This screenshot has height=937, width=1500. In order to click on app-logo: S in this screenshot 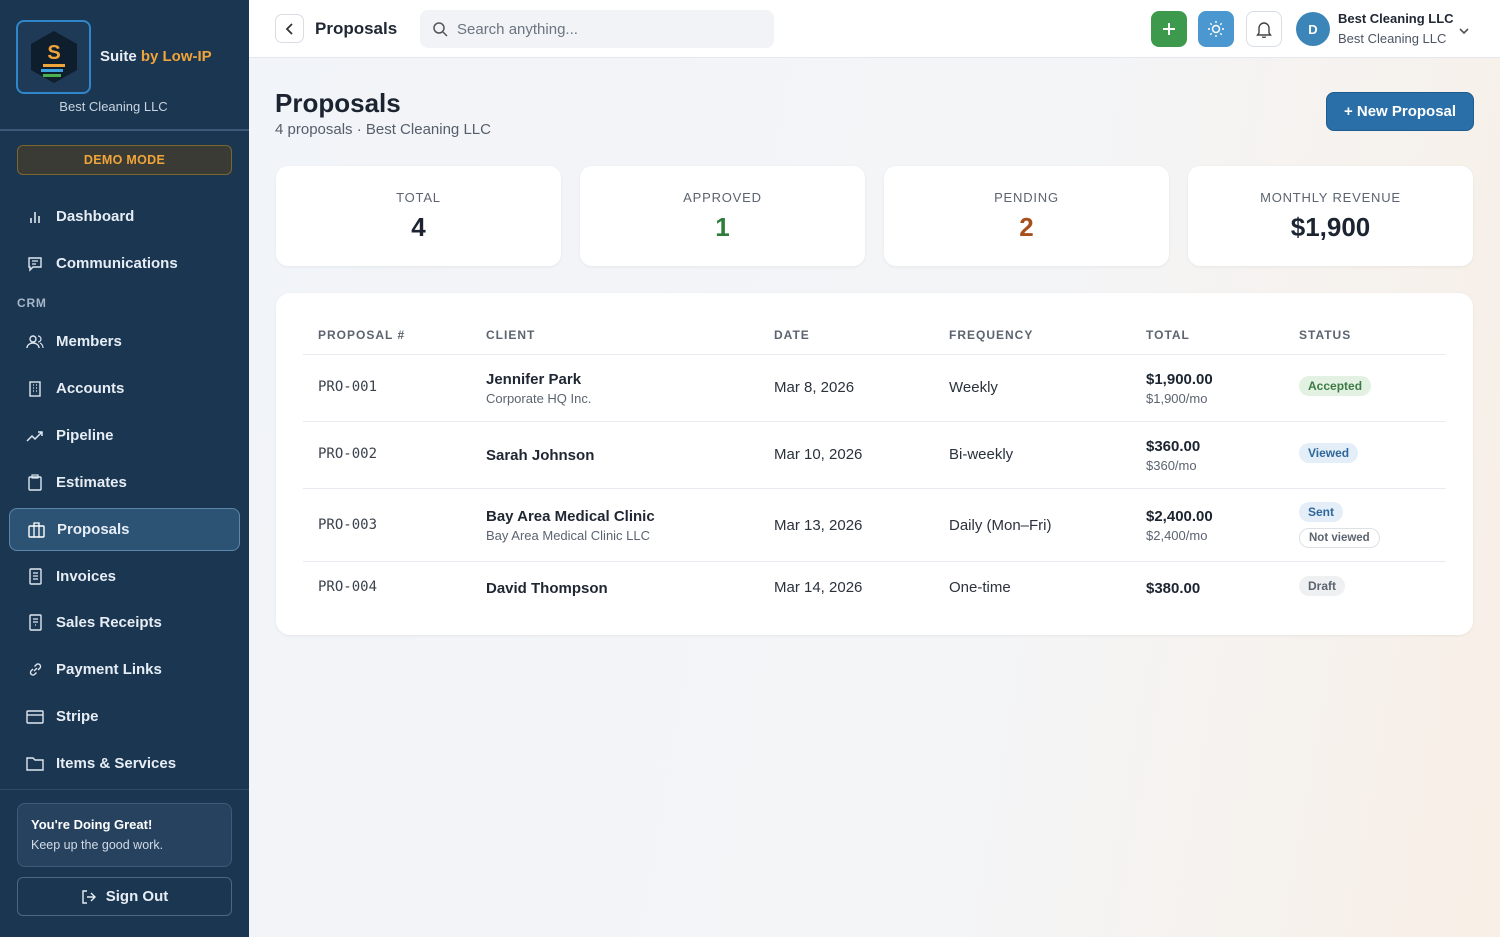, I will do `click(53, 57)`.